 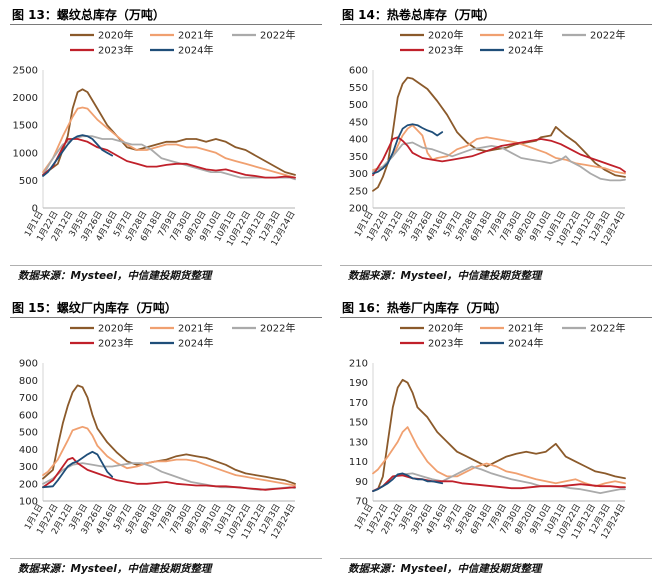 What do you see at coordinates (358, 462) in the screenshot?
I see `y-tick-label: 110` at bounding box center [358, 462].